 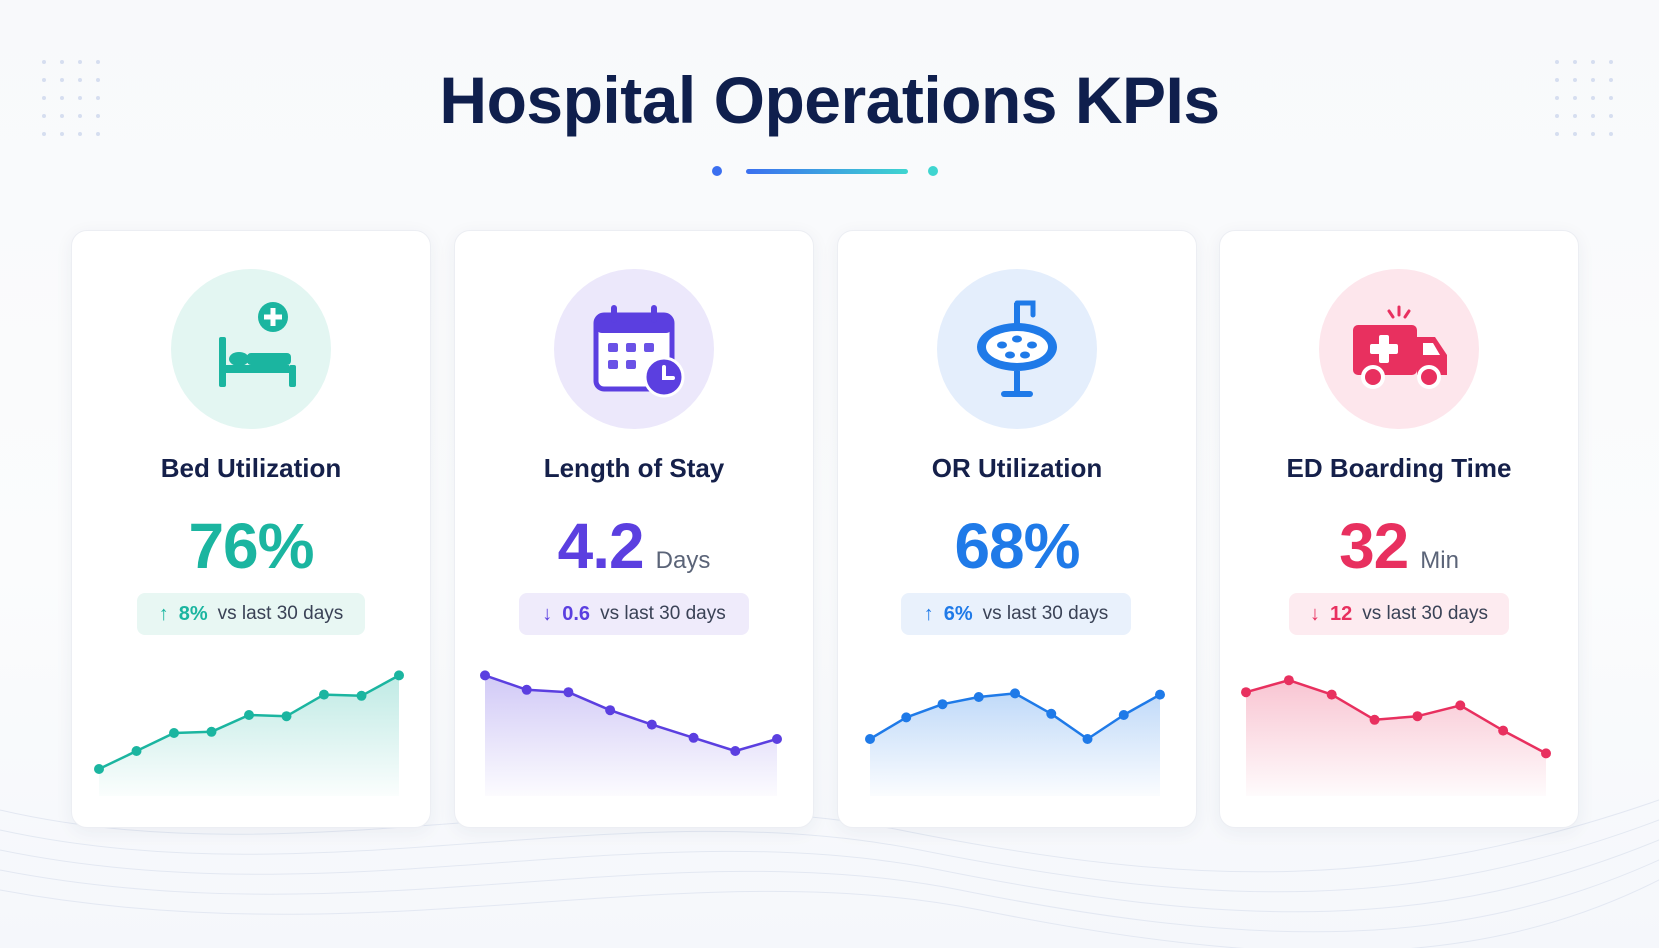 I want to click on trend-delta: 12, so click(x=1341, y=613).